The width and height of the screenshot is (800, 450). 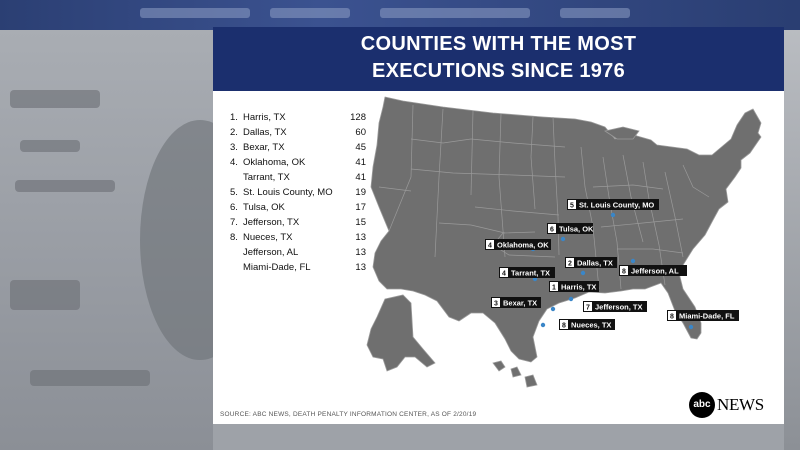 I want to click on alaska-shape, so click(x=401, y=333).